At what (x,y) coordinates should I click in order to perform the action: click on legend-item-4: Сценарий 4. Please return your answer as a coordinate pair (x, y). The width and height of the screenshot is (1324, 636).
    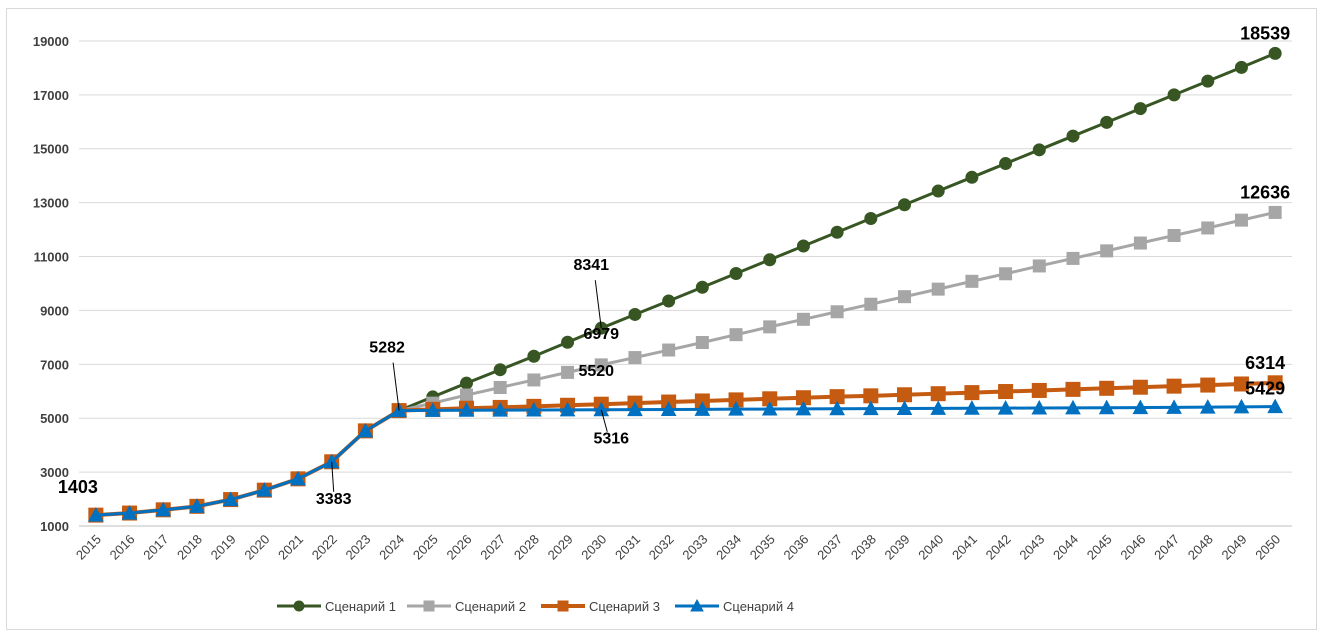
    Looking at the image, I should click on (734, 606).